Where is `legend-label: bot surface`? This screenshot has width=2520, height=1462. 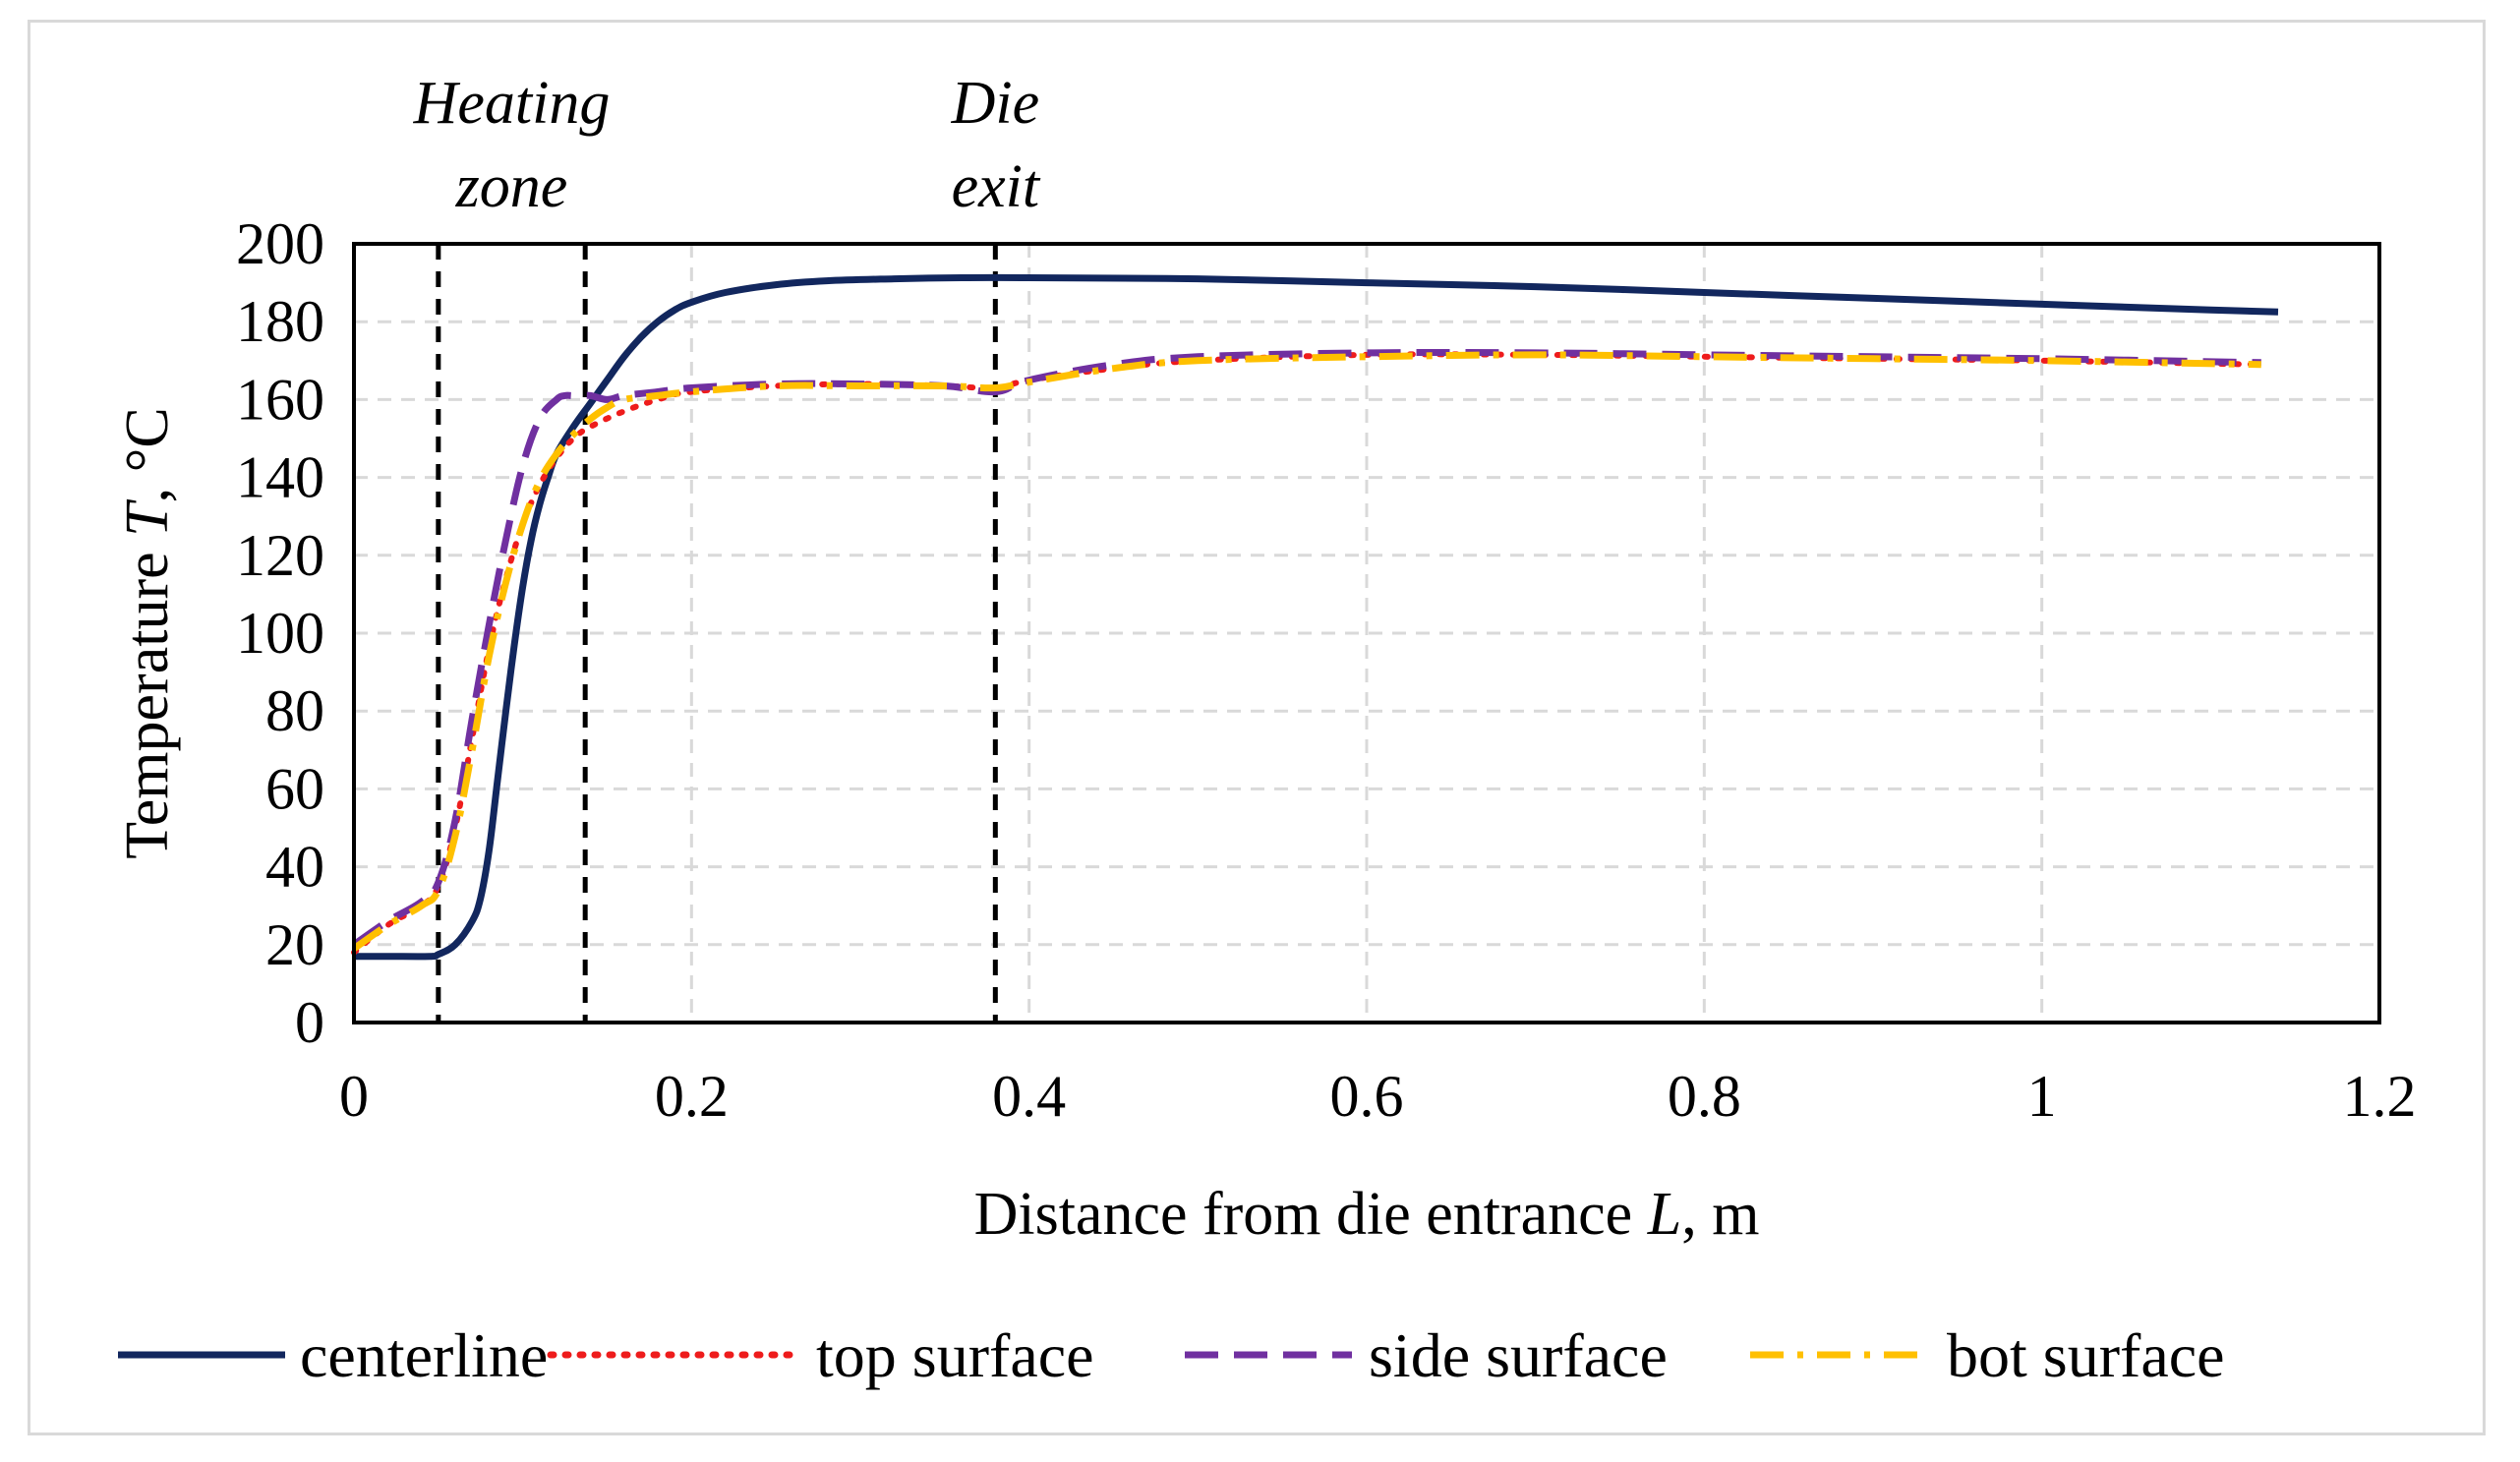 legend-label: bot surface is located at coordinates (2086, 1355).